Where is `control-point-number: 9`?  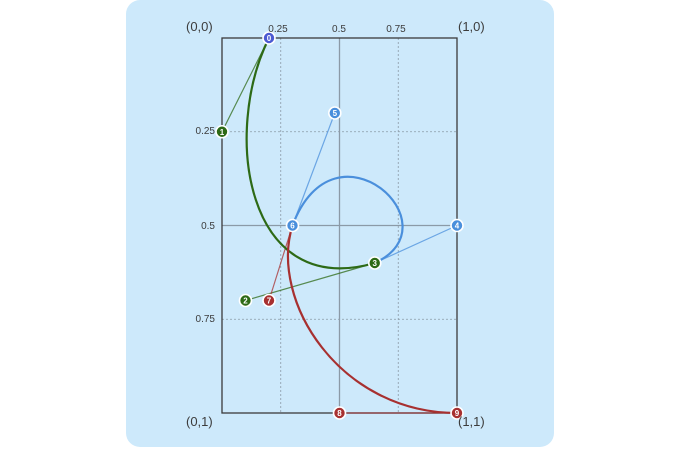
control-point-number: 9 is located at coordinates (457, 413).